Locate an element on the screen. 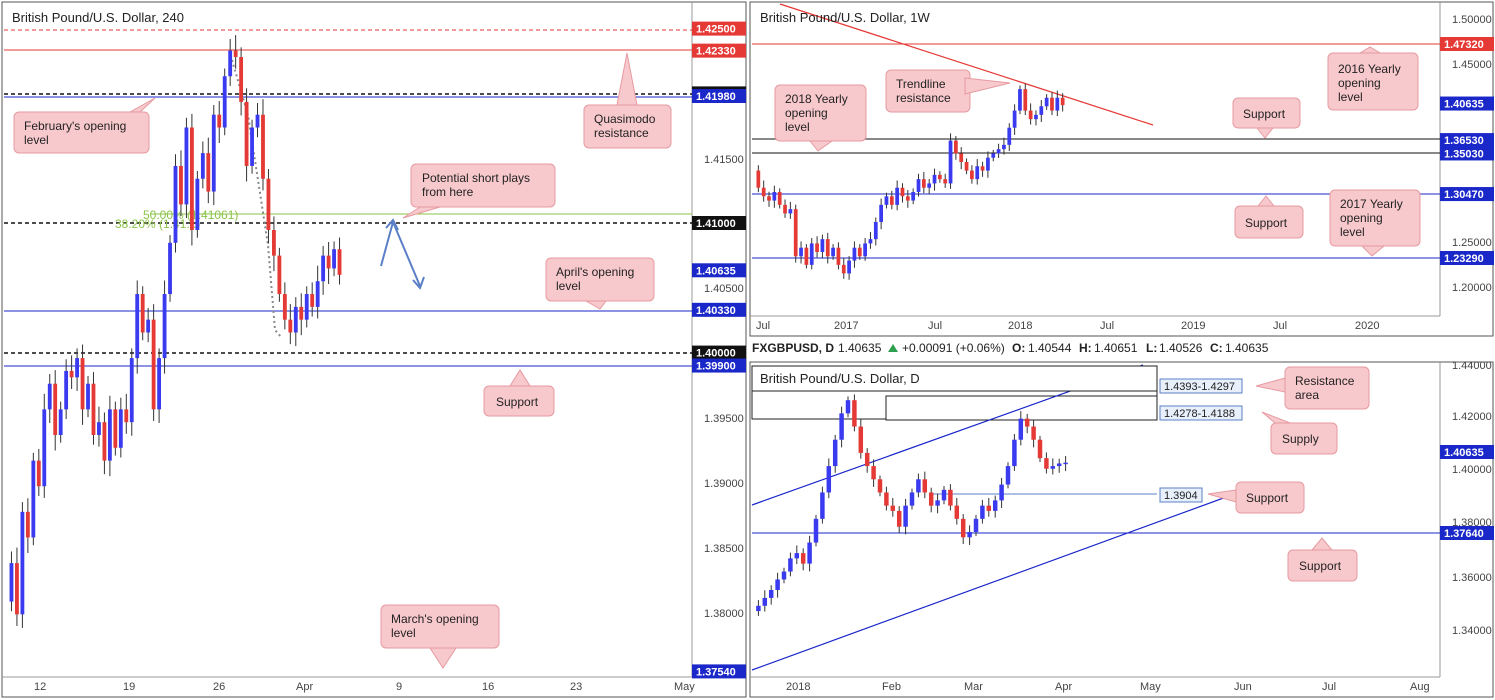  h4-callout-short: Potential short plays from here is located at coordinates (479, 191).